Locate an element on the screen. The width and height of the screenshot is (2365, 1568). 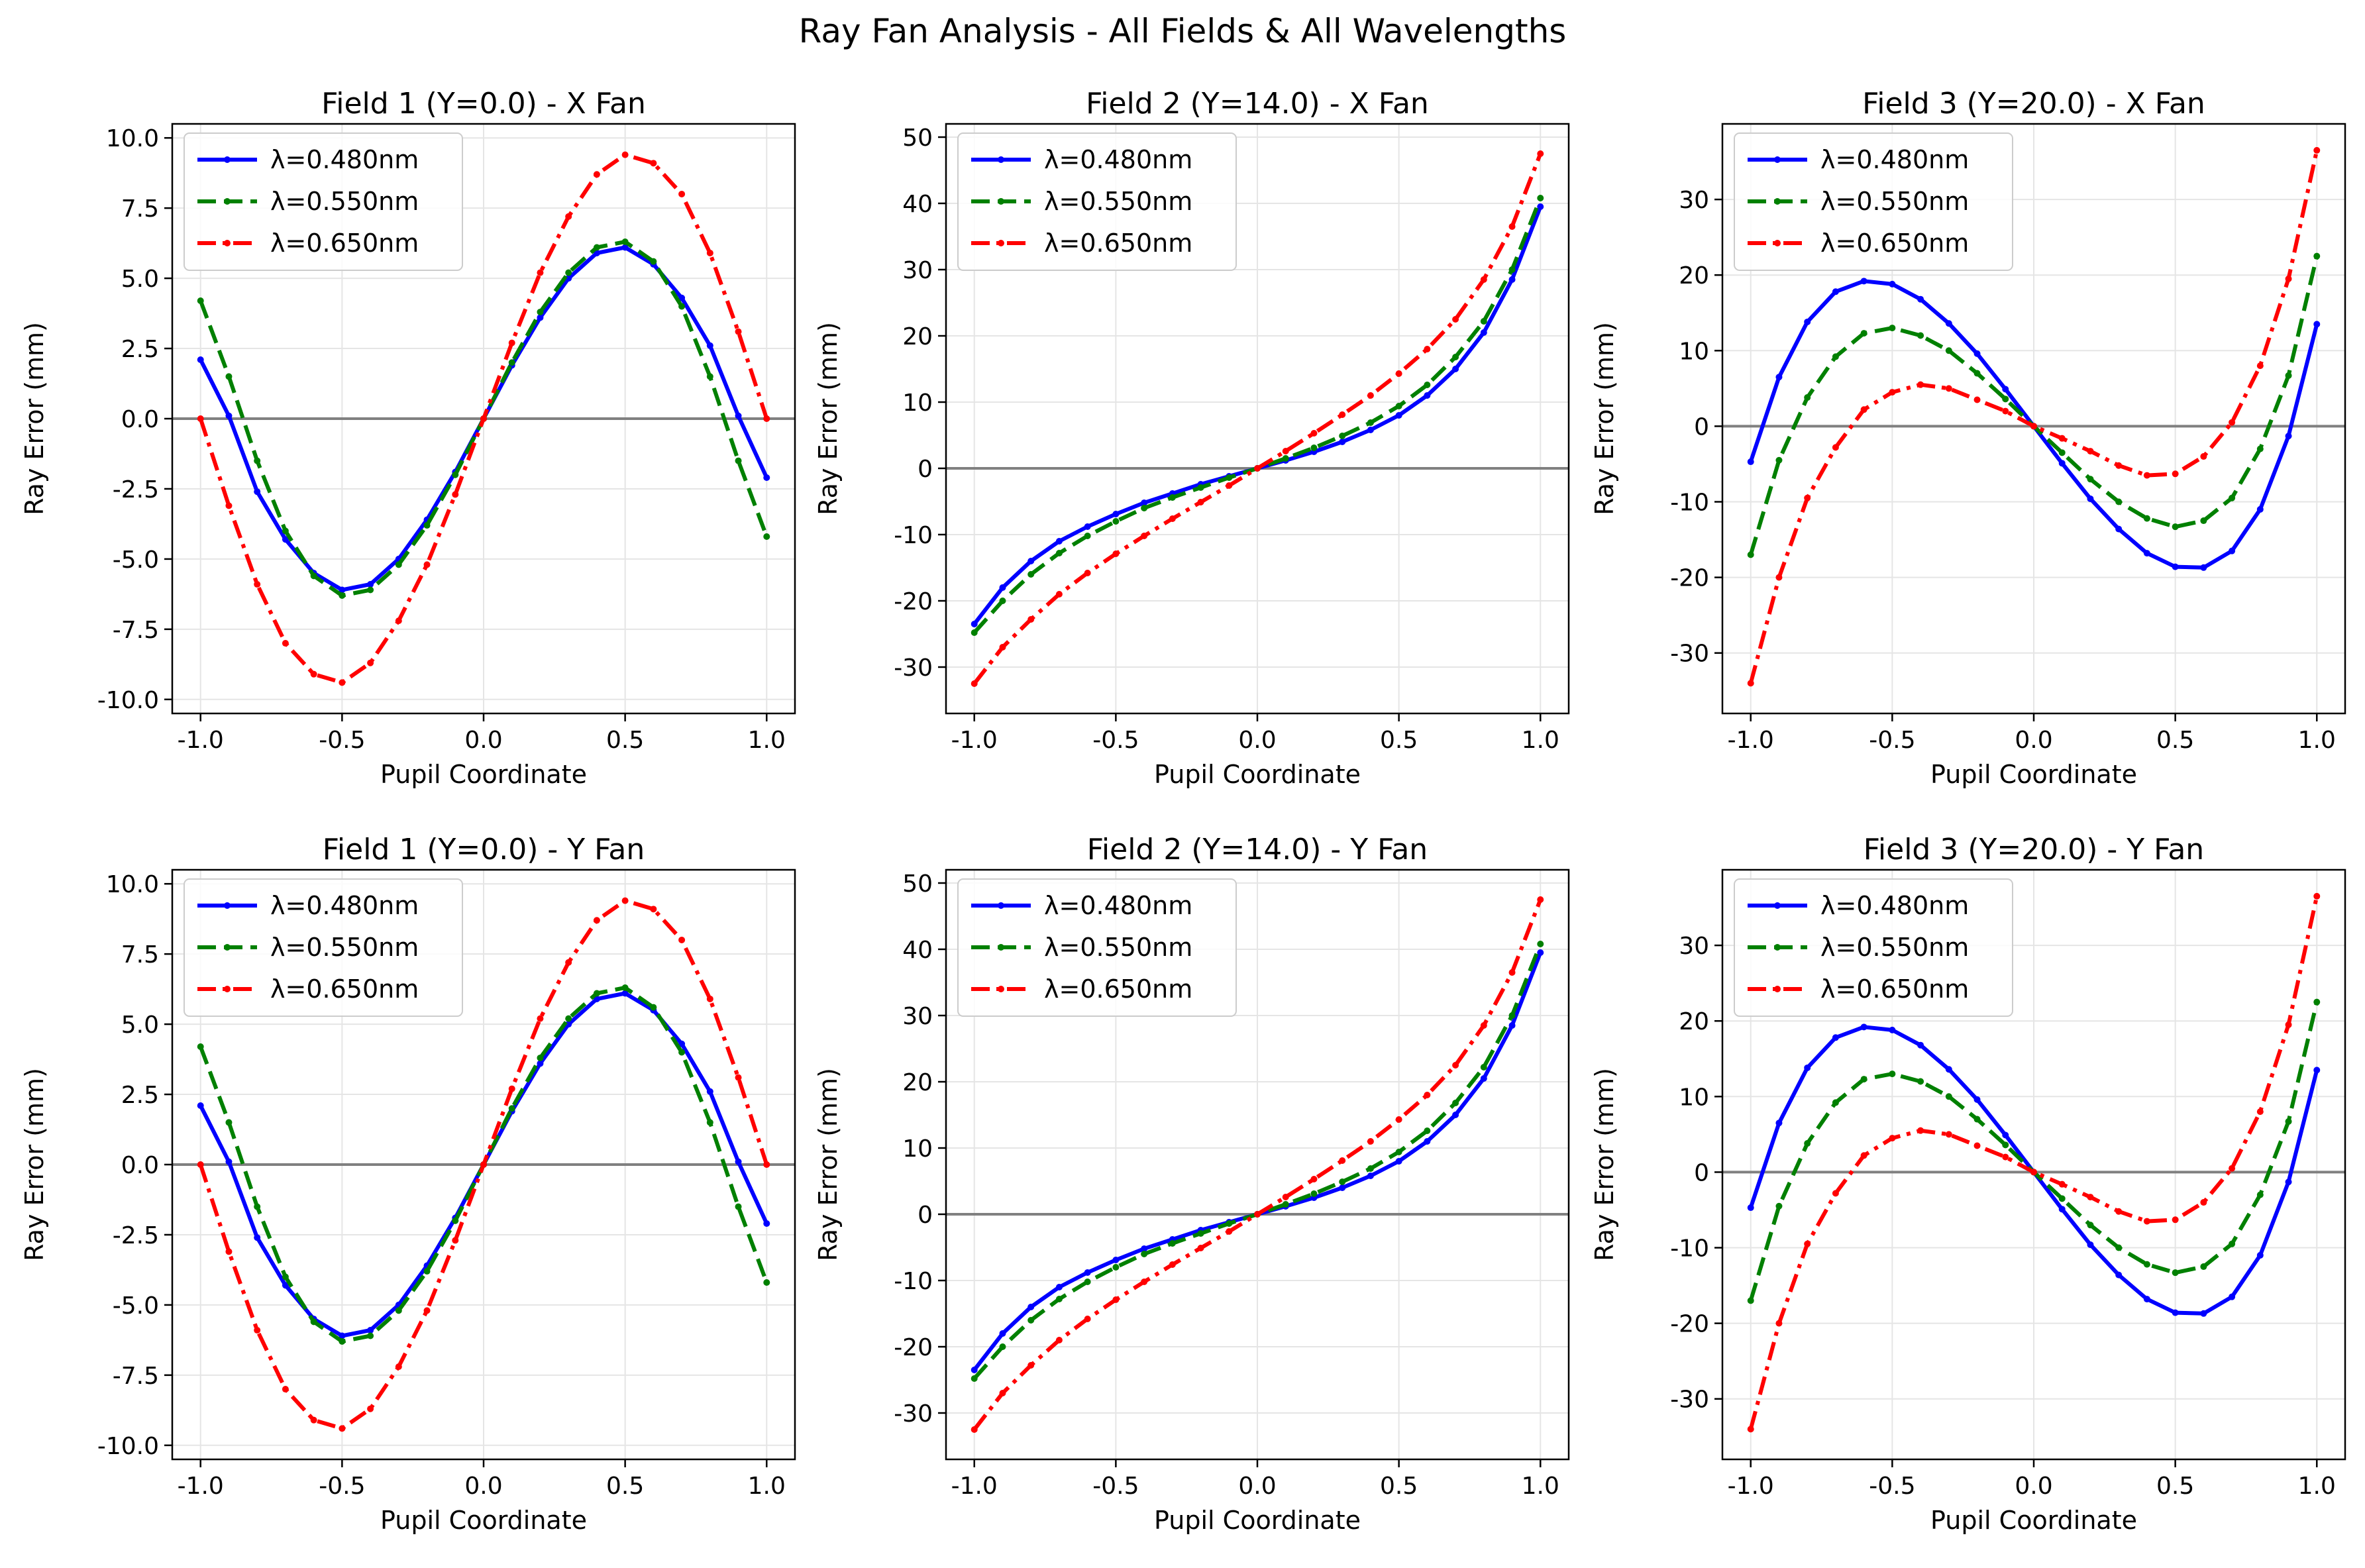
y-tick-label: -10 is located at coordinates (913, 535).